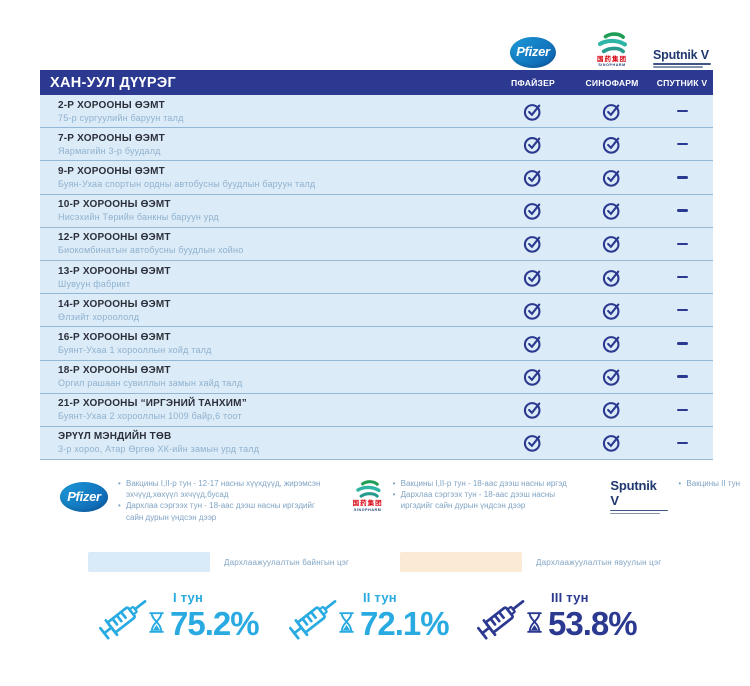  I want to click on location-name: 2-Р ХОРООНЫ ӨЭМТ, so click(111, 105).